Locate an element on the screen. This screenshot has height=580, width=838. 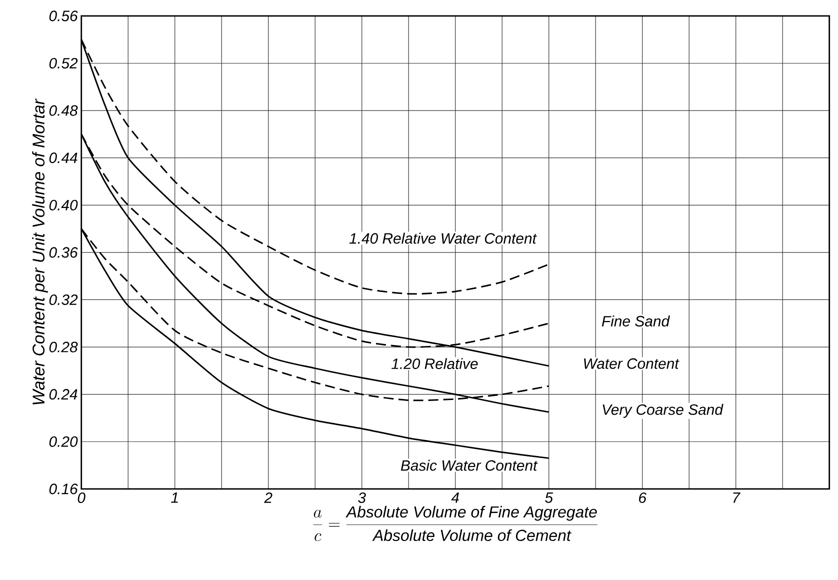
x-tick-label: 0 is located at coordinates (82, 498).